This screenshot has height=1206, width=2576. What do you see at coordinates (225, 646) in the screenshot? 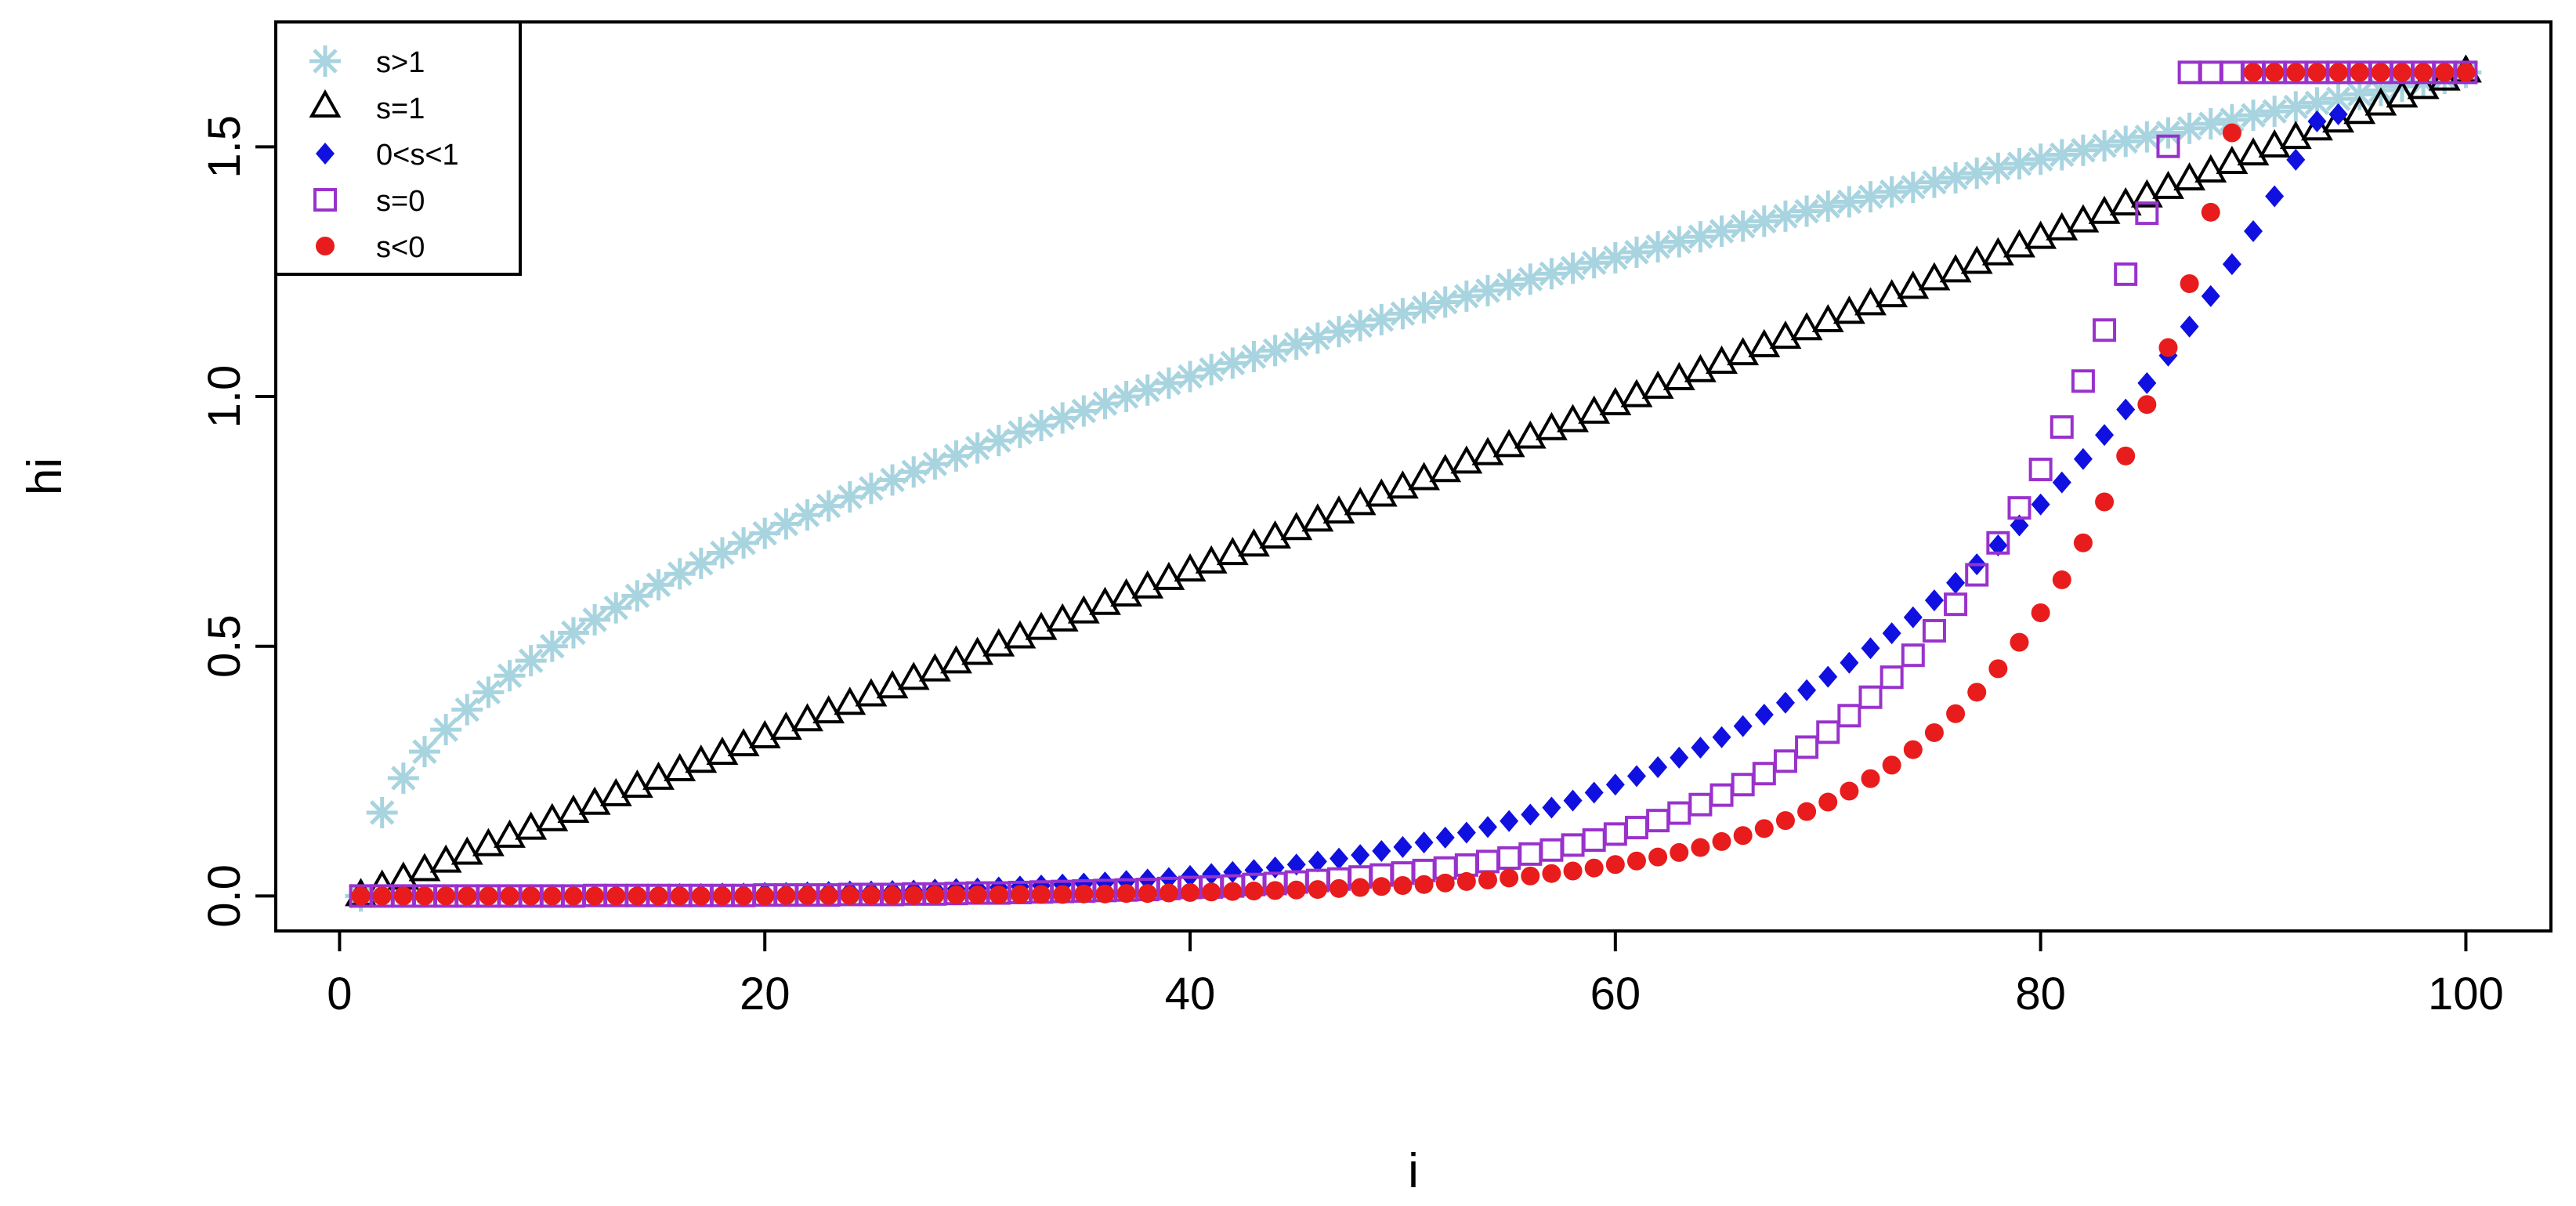
I see `y-tick-label: 0.5` at bounding box center [225, 646].